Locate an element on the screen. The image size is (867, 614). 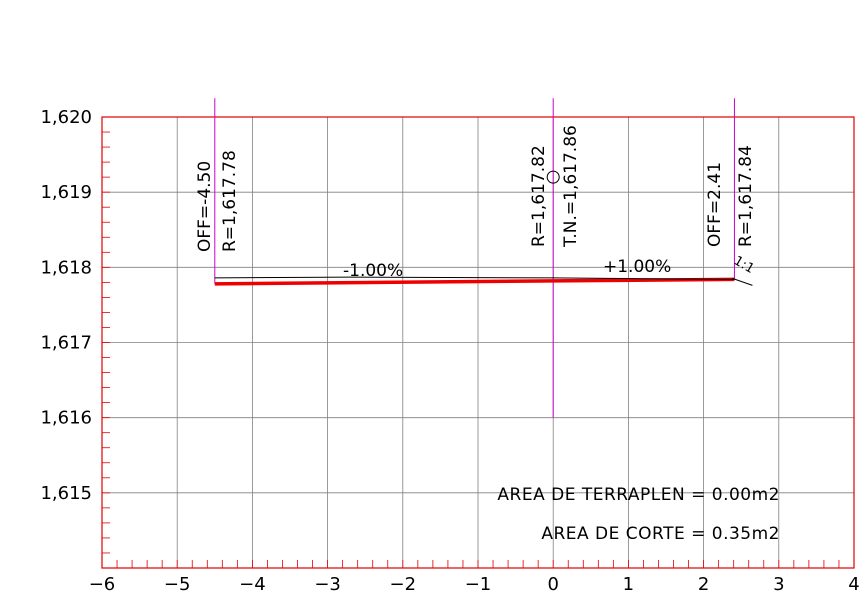
x-tick-label: 0 is located at coordinates (552, 584).